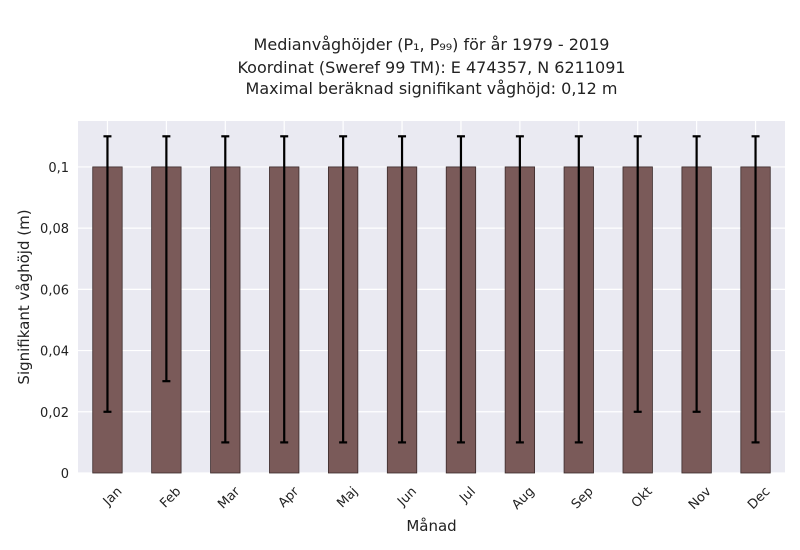 The image size is (800, 550). What do you see at coordinates (24, 296) in the screenshot?
I see `y-axis-label: Signifikant våghöjd (m)` at bounding box center [24, 296].